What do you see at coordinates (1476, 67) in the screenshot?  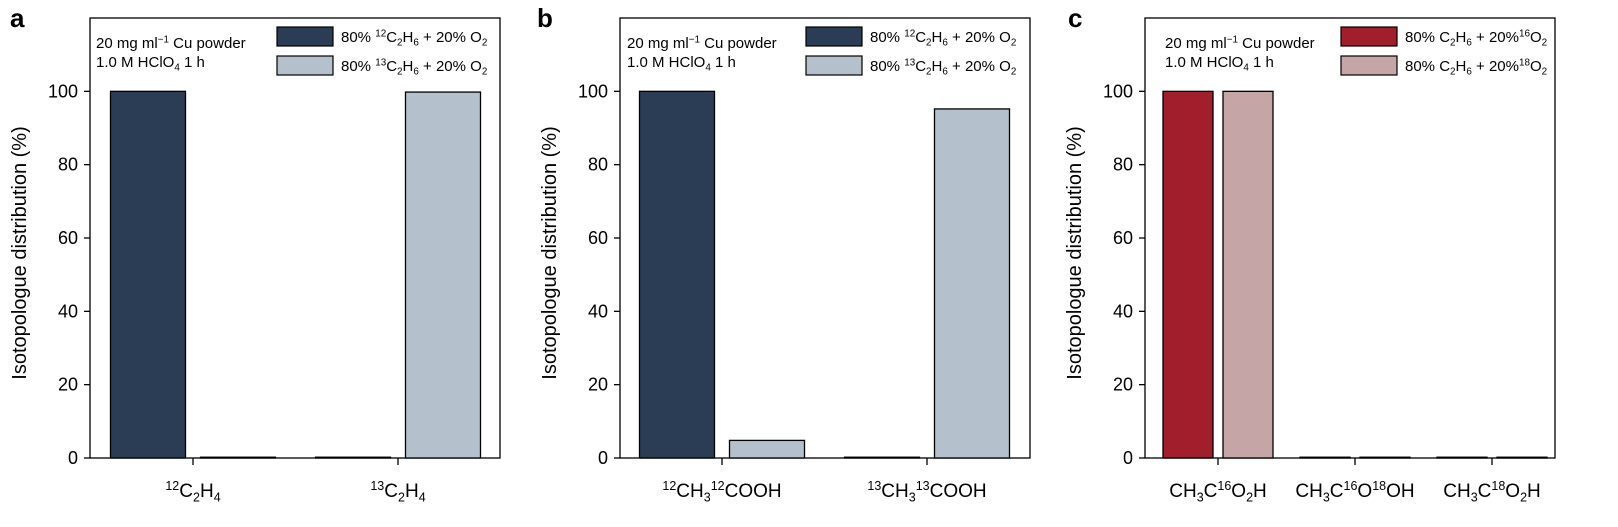 I see `legend-entry: 80% C2H6 + 20%18O2` at bounding box center [1476, 67].